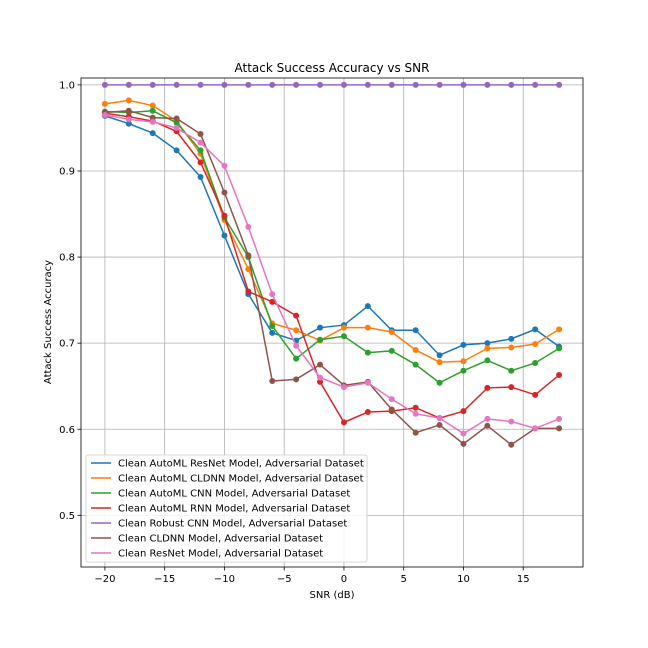  What do you see at coordinates (67, 258) in the screenshot?
I see `y-tick-label: 0.8` at bounding box center [67, 258].